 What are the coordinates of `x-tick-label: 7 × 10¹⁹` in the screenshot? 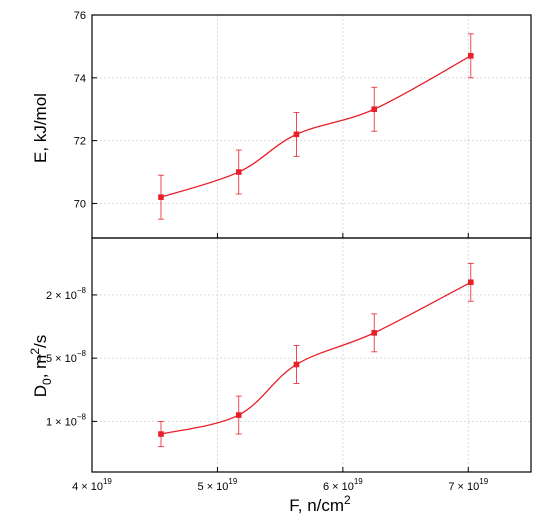 It's located at (468, 485).